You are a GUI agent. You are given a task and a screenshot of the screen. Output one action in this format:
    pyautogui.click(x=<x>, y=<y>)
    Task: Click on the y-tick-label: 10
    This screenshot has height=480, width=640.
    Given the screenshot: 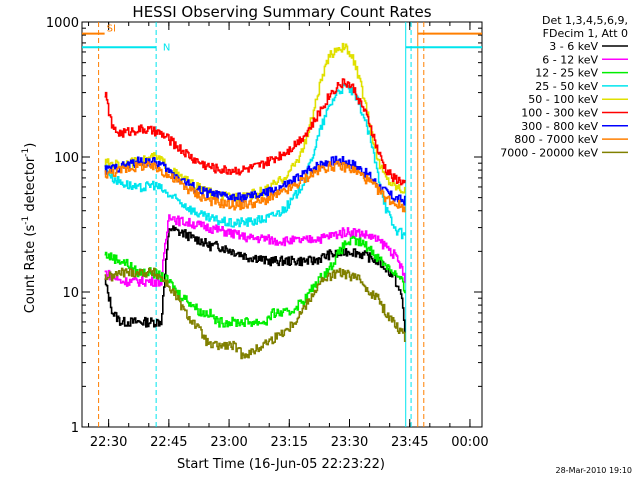 What is the action you would take?
    pyautogui.click(x=70, y=293)
    